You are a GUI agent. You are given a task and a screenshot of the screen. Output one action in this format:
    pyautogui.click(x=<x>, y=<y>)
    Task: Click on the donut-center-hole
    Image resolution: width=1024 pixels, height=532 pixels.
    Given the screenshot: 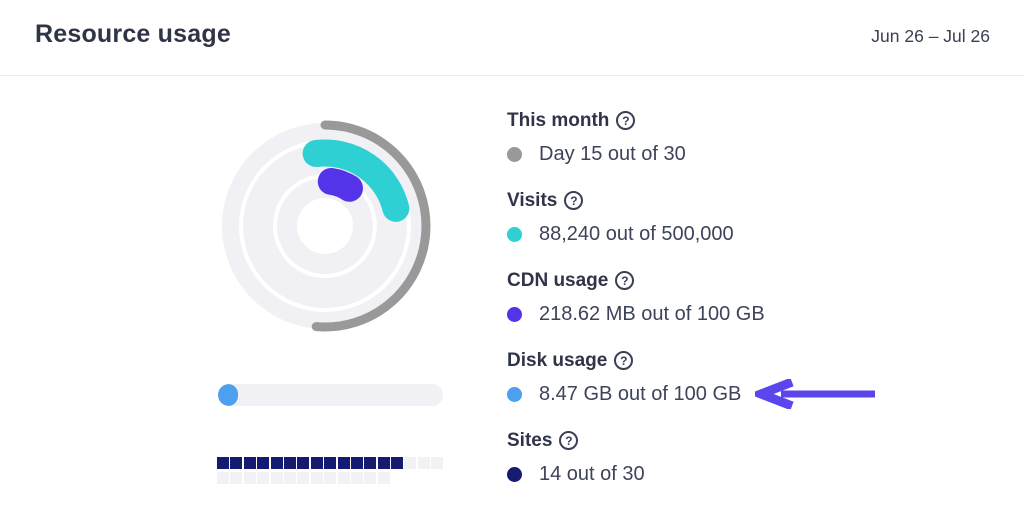 What is the action you would take?
    pyautogui.click(x=325, y=226)
    